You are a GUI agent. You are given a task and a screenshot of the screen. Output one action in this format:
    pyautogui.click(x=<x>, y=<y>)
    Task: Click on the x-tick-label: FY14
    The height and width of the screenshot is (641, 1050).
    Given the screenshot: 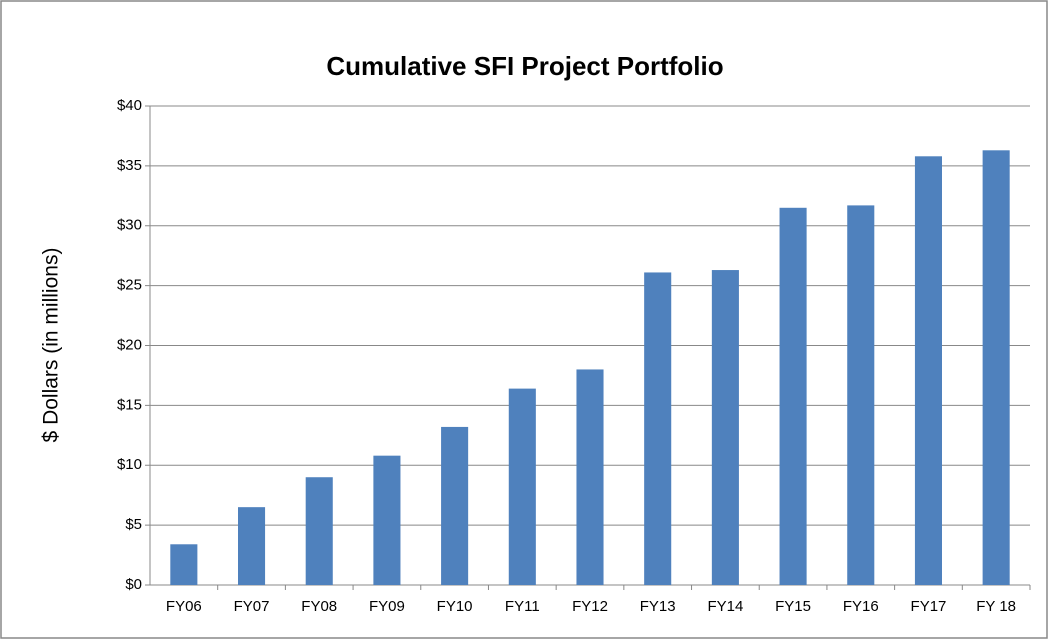 What is the action you would take?
    pyautogui.click(x=725, y=606)
    